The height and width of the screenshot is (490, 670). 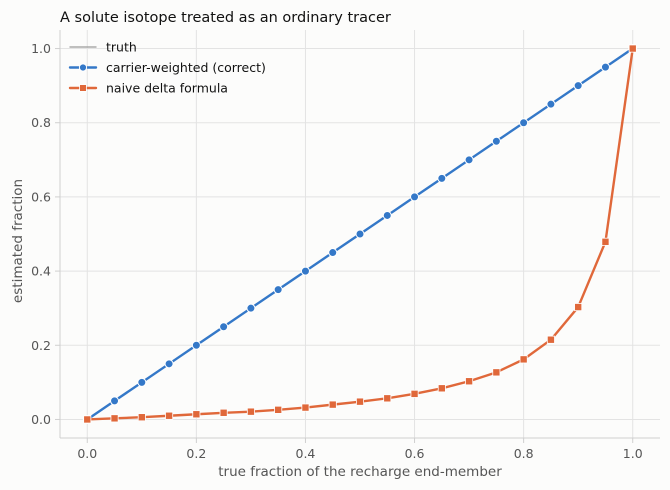 What do you see at coordinates (121, 47) in the screenshot?
I see `legend-label-0: truth` at bounding box center [121, 47].